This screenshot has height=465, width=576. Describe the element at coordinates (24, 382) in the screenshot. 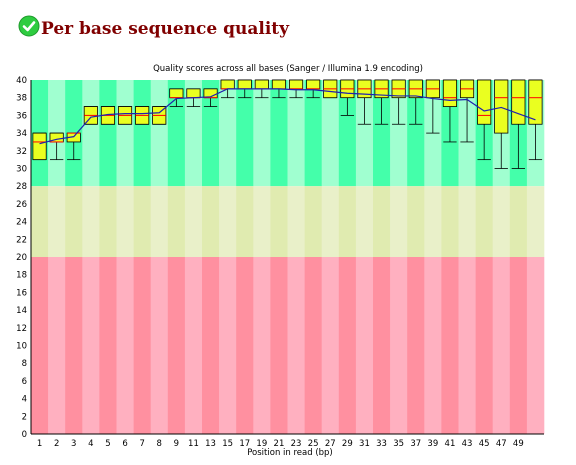

I see `y-tick-label: 6` at that location.